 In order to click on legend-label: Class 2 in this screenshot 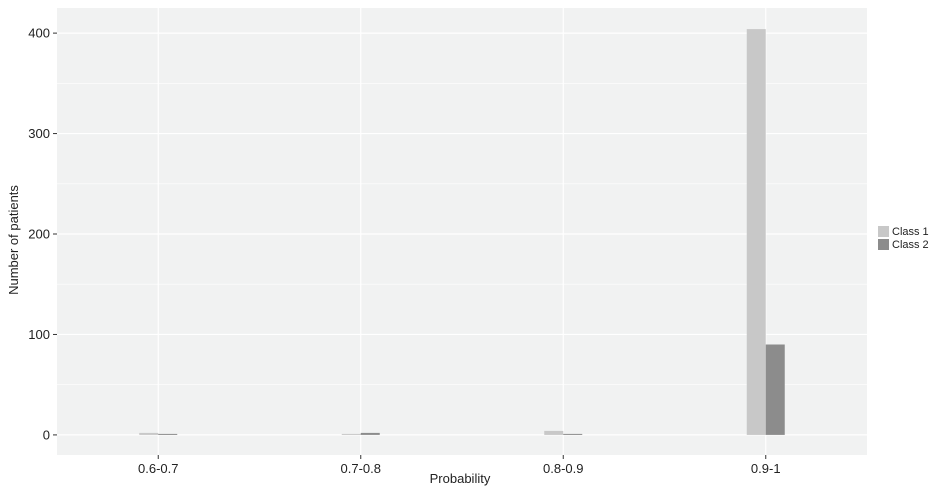, I will do `click(910, 245)`.